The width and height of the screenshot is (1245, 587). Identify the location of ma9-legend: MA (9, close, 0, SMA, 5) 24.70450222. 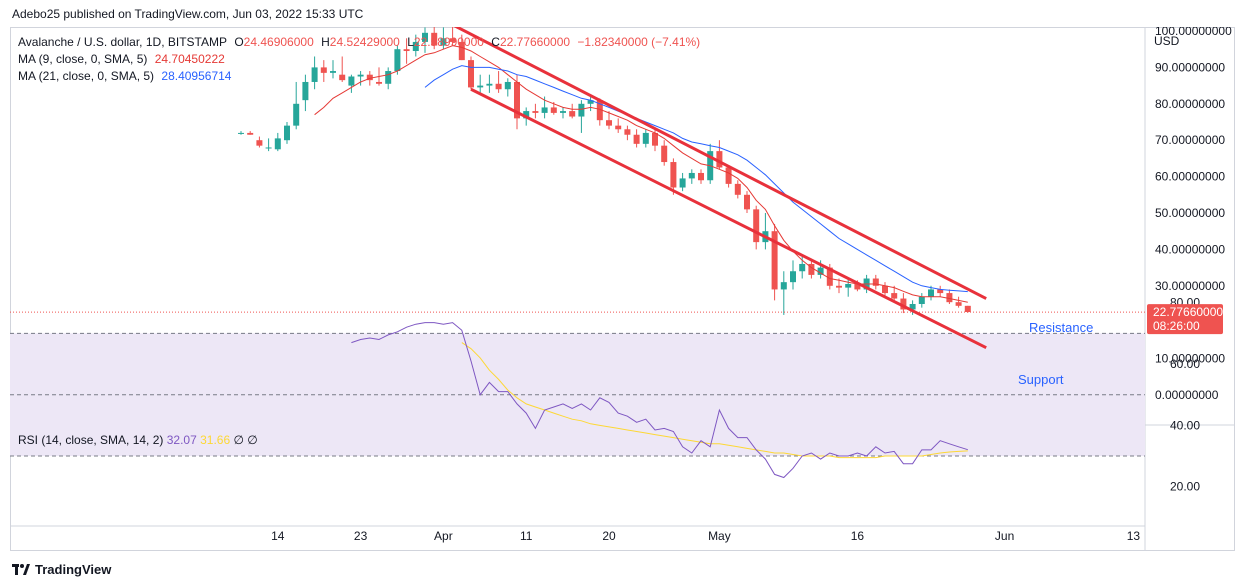
(123, 59).